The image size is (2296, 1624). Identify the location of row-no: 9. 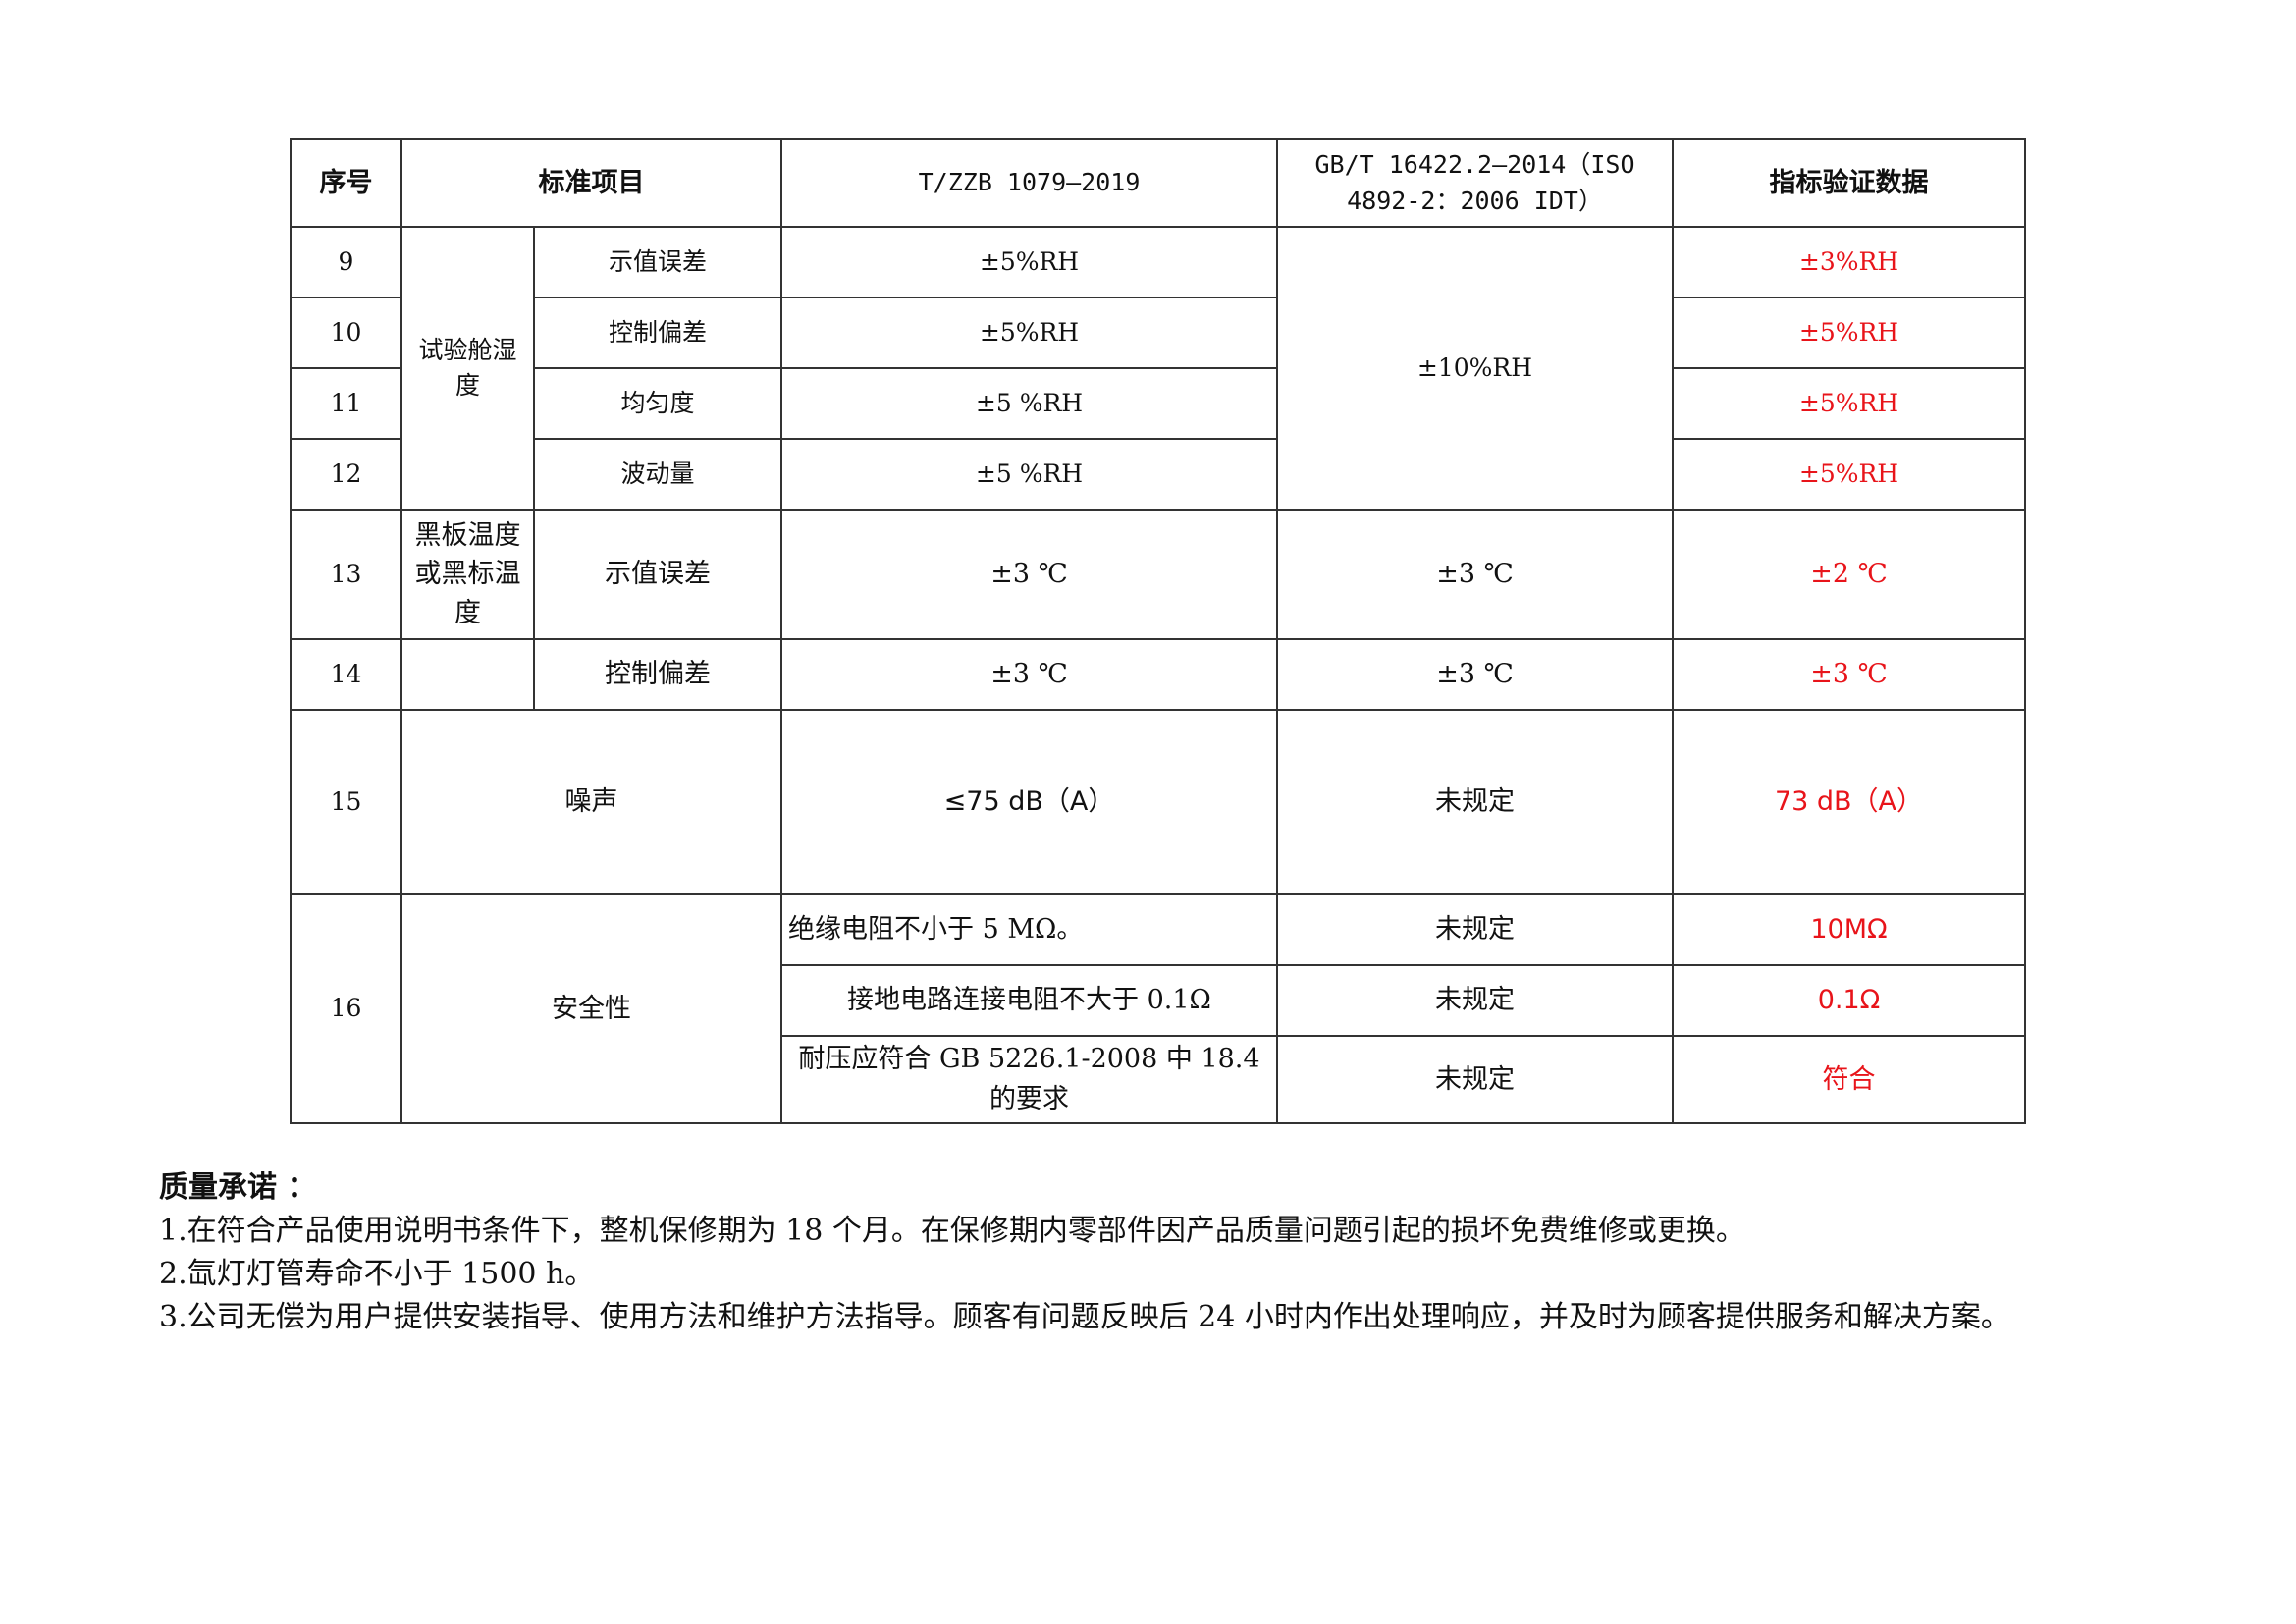
(346, 262).